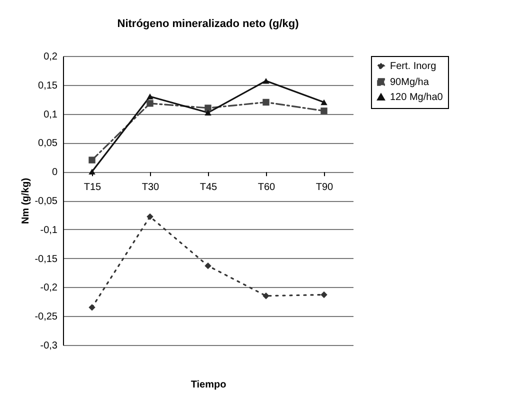  What do you see at coordinates (55, 172) in the screenshot?
I see `y-tick-label: 0` at bounding box center [55, 172].